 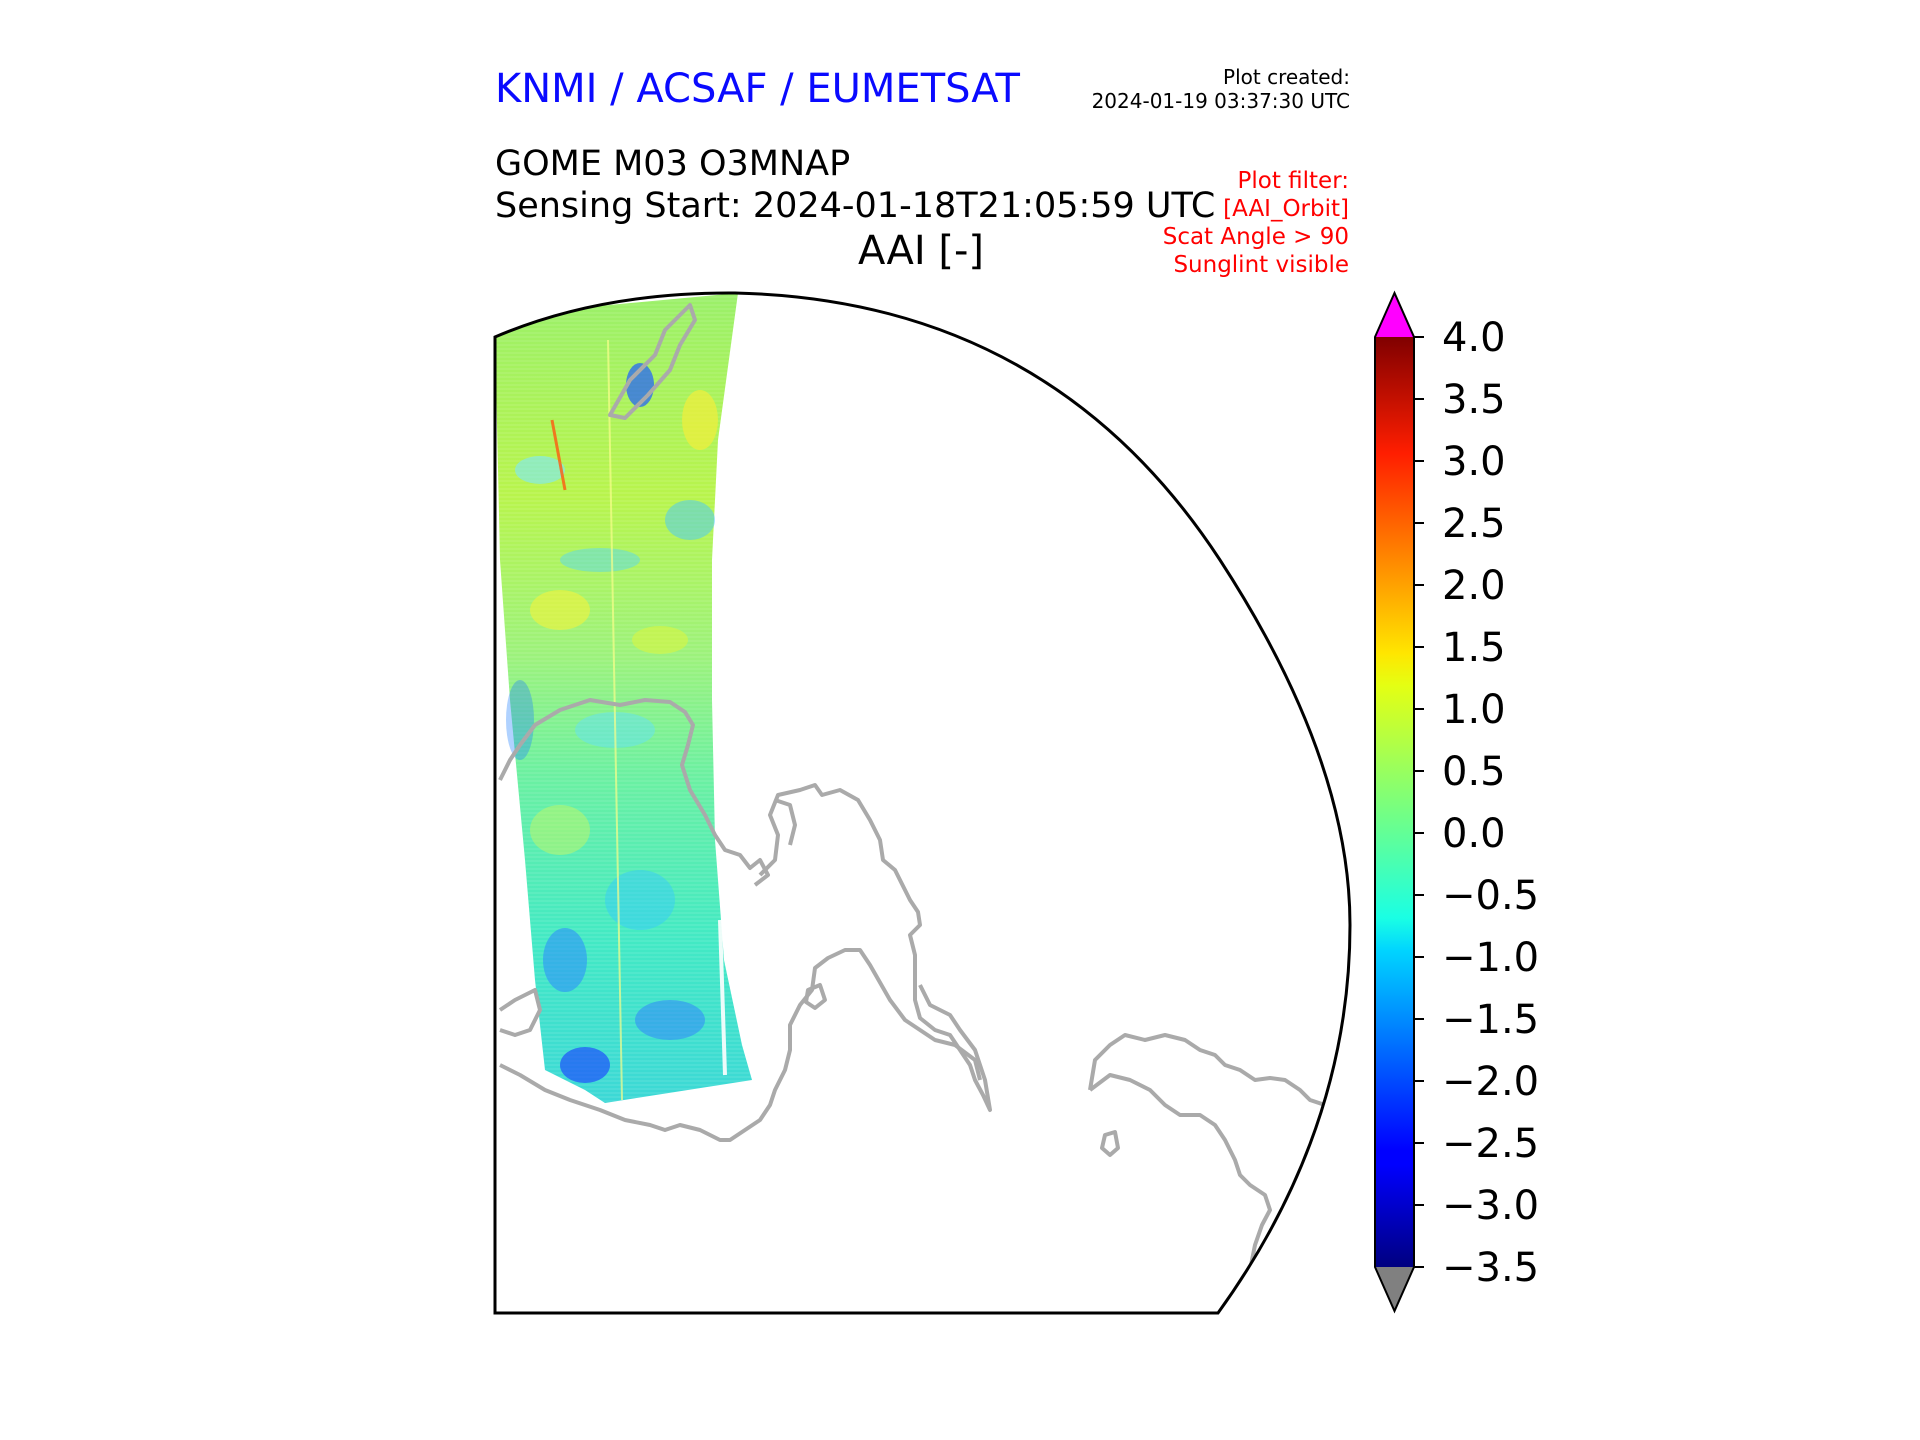 What do you see at coordinates (673, 164) in the screenshot?
I see `product-title: GOME M03 O3MNAP` at bounding box center [673, 164].